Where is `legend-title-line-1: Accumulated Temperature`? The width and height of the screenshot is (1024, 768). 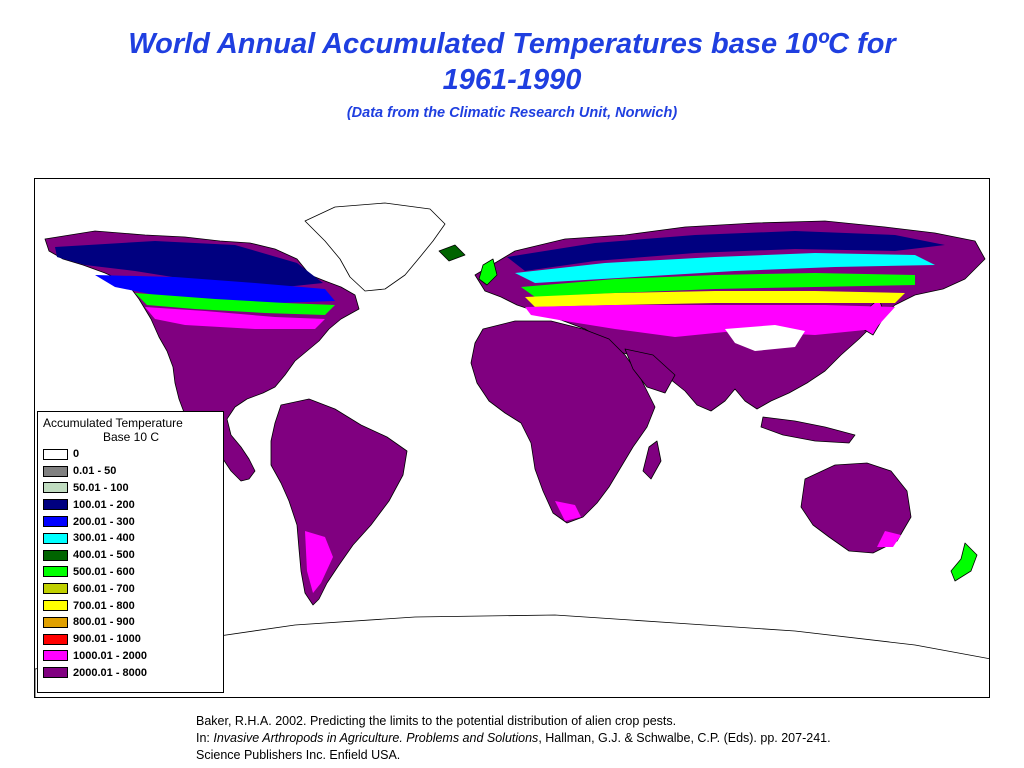 legend-title-line-1: Accumulated Temperature is located at coordinates (113, 423).